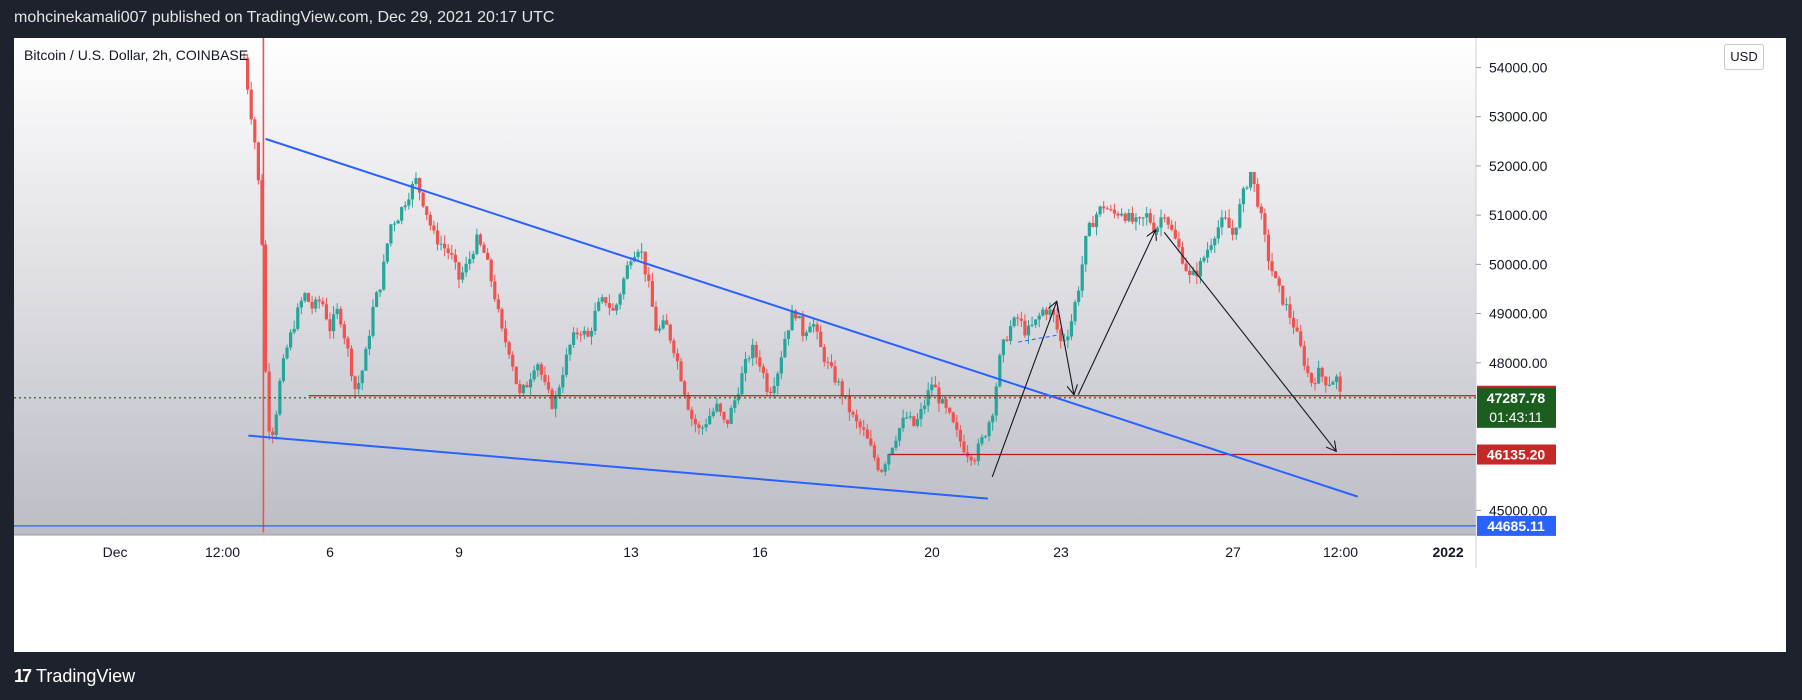  I want to click on currency-badge: USD, so click(1744, 57).